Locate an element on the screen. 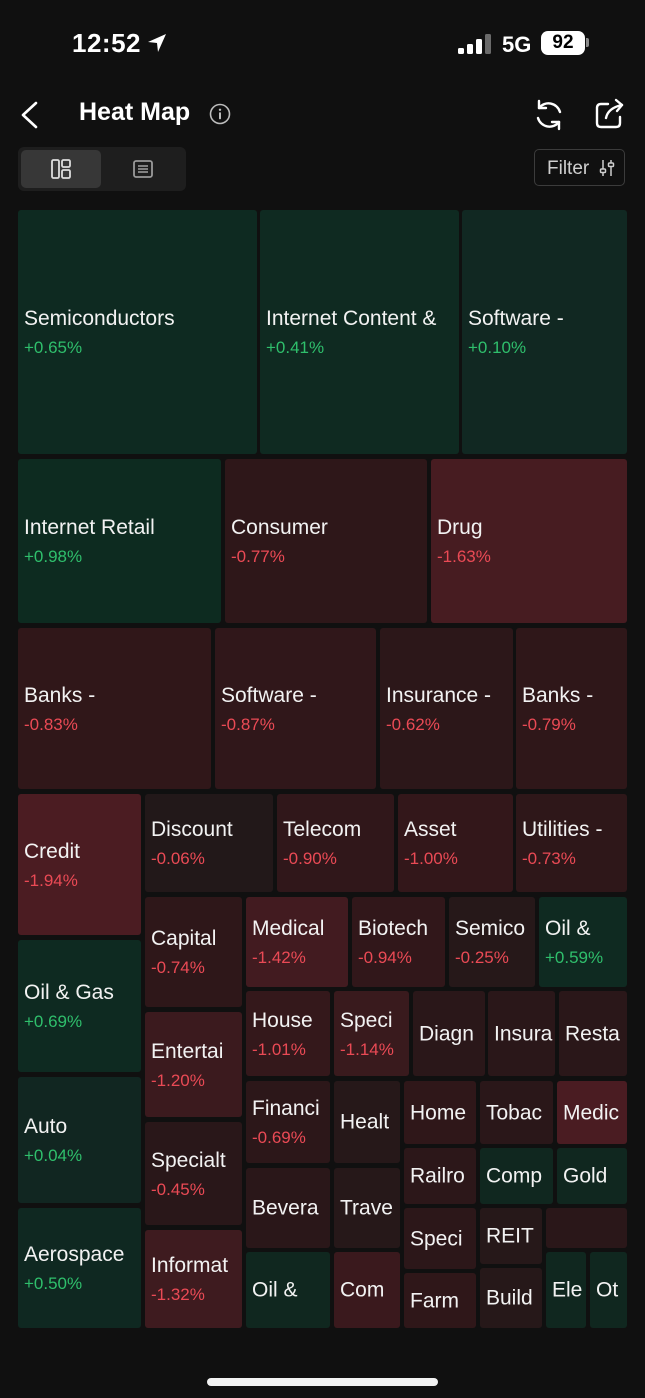 Image resolution: width=645 pixels, height=1398 pixels. heatmap-tile: Resta is located at coordinates (593, 1033).